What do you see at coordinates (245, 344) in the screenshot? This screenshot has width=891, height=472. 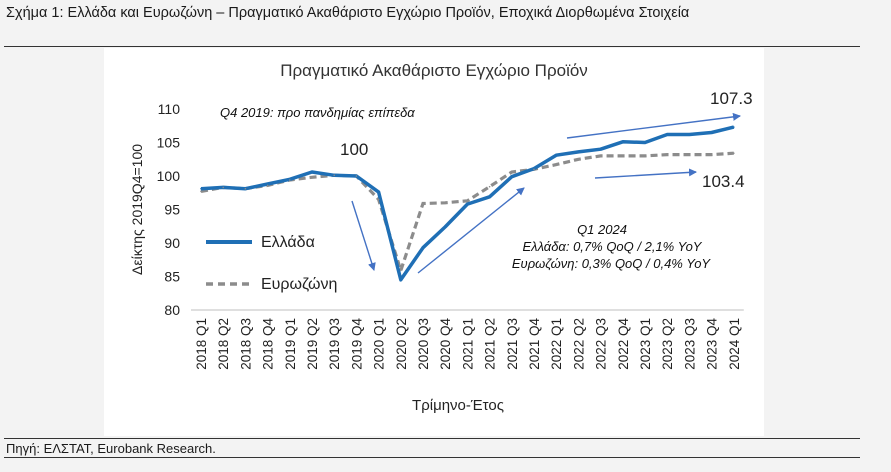 I see `x-tick-label-2018-Q3: 2018 Q3` at bounding box center [245, 344].